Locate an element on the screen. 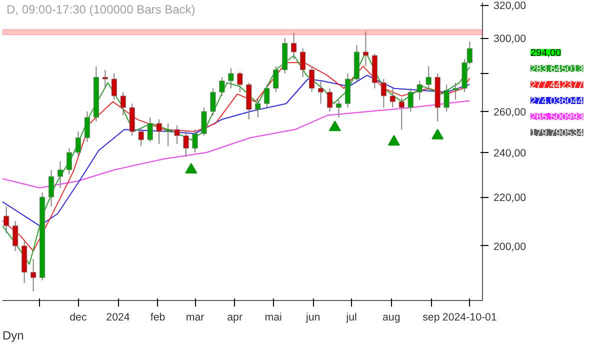  text: 274,036044 is located at coordinates (557, 101).